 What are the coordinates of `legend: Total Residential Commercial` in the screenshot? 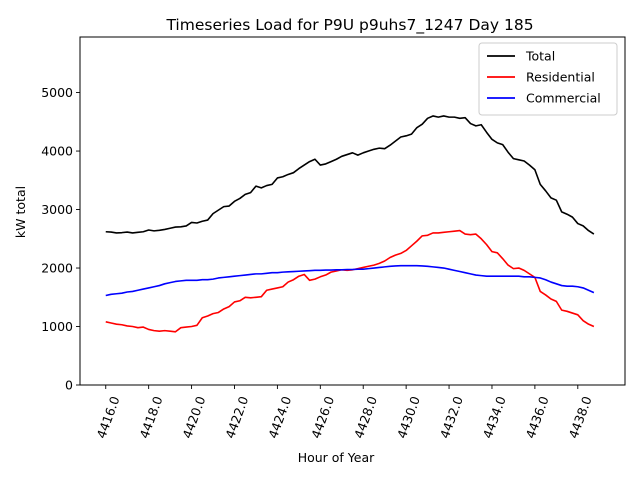 It's located at (548, 79).